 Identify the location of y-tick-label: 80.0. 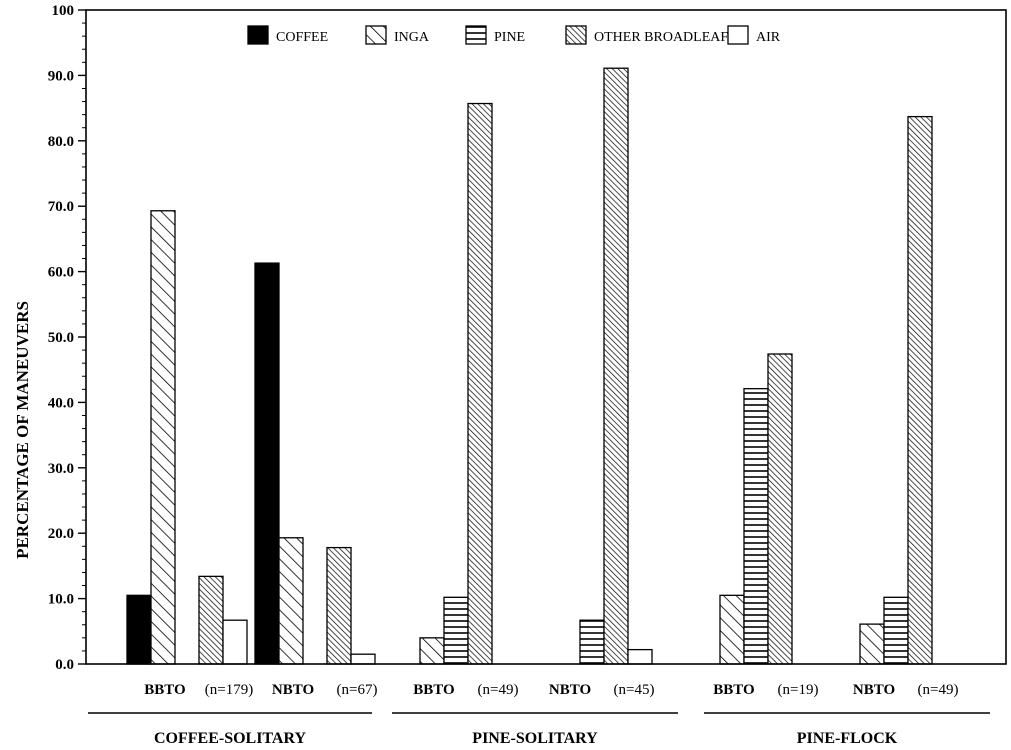
(61, 142).